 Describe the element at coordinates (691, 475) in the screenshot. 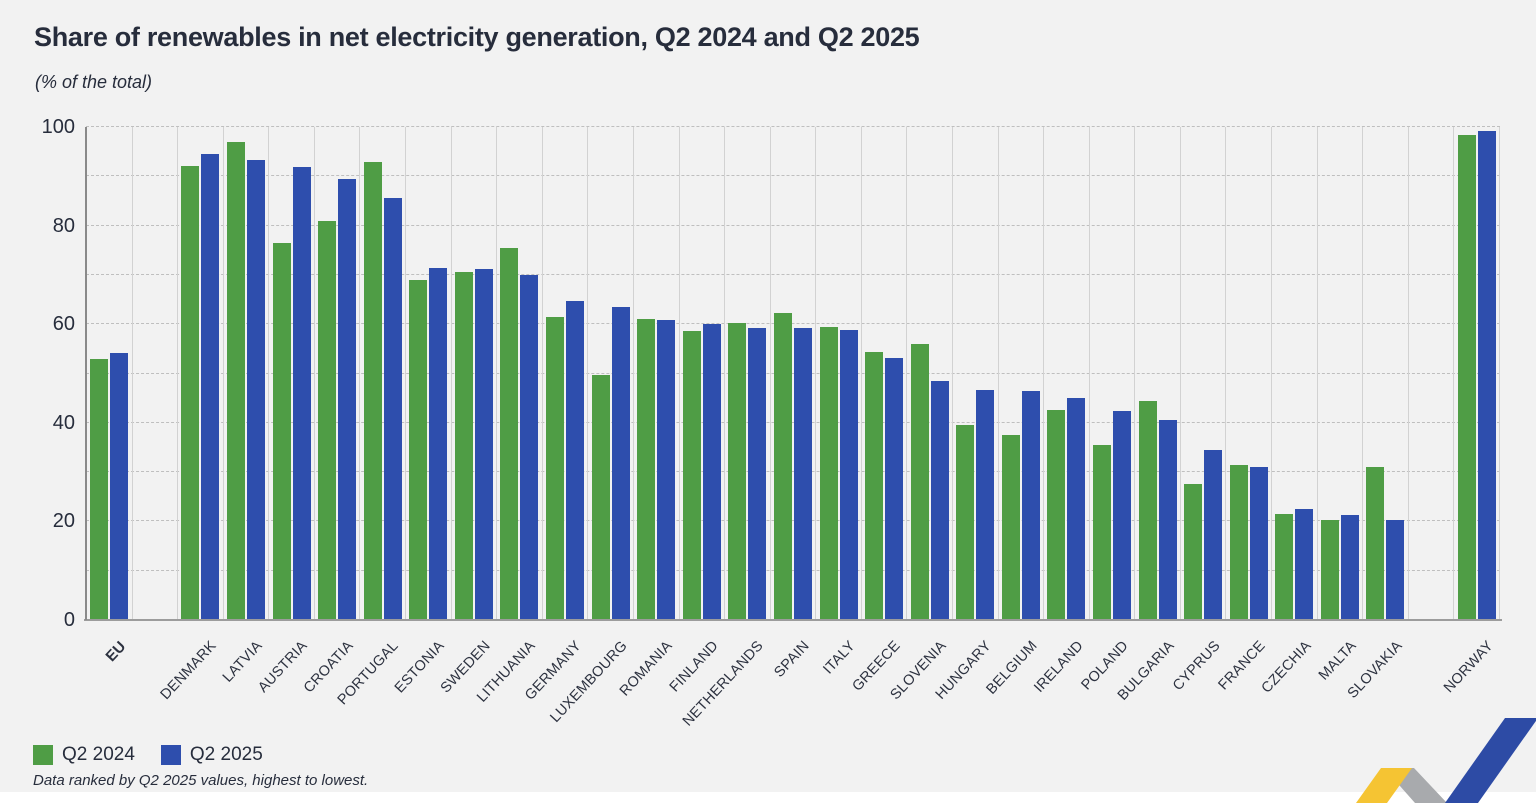

I see `bar-q2-2024-finland` at that location.